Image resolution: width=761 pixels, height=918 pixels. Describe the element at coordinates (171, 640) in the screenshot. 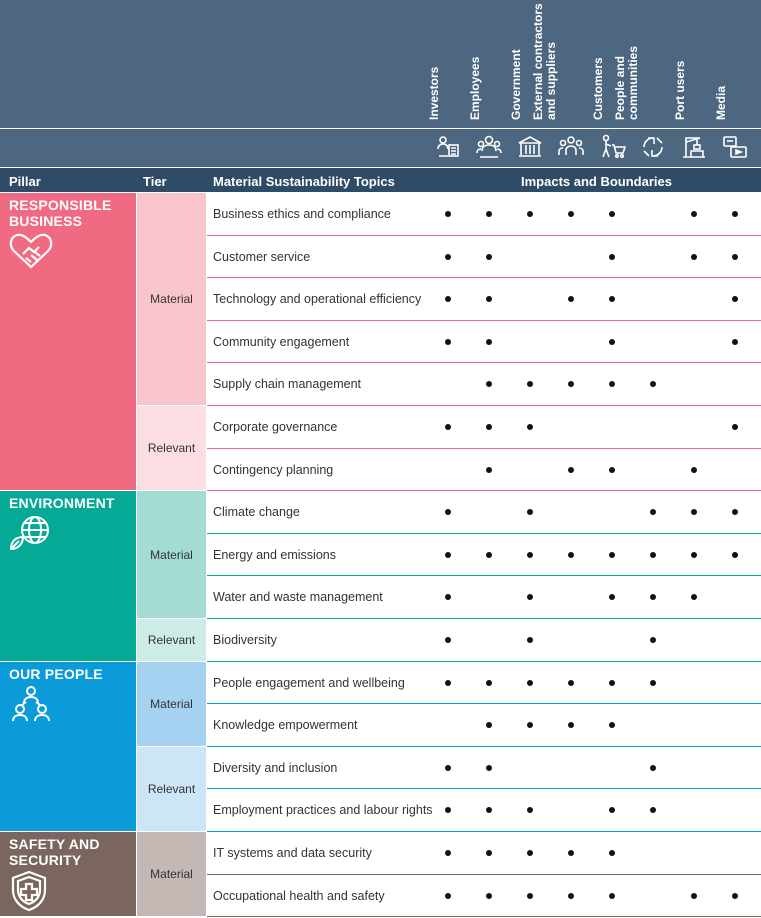

I see `tier-cell: Relevant` at that location.